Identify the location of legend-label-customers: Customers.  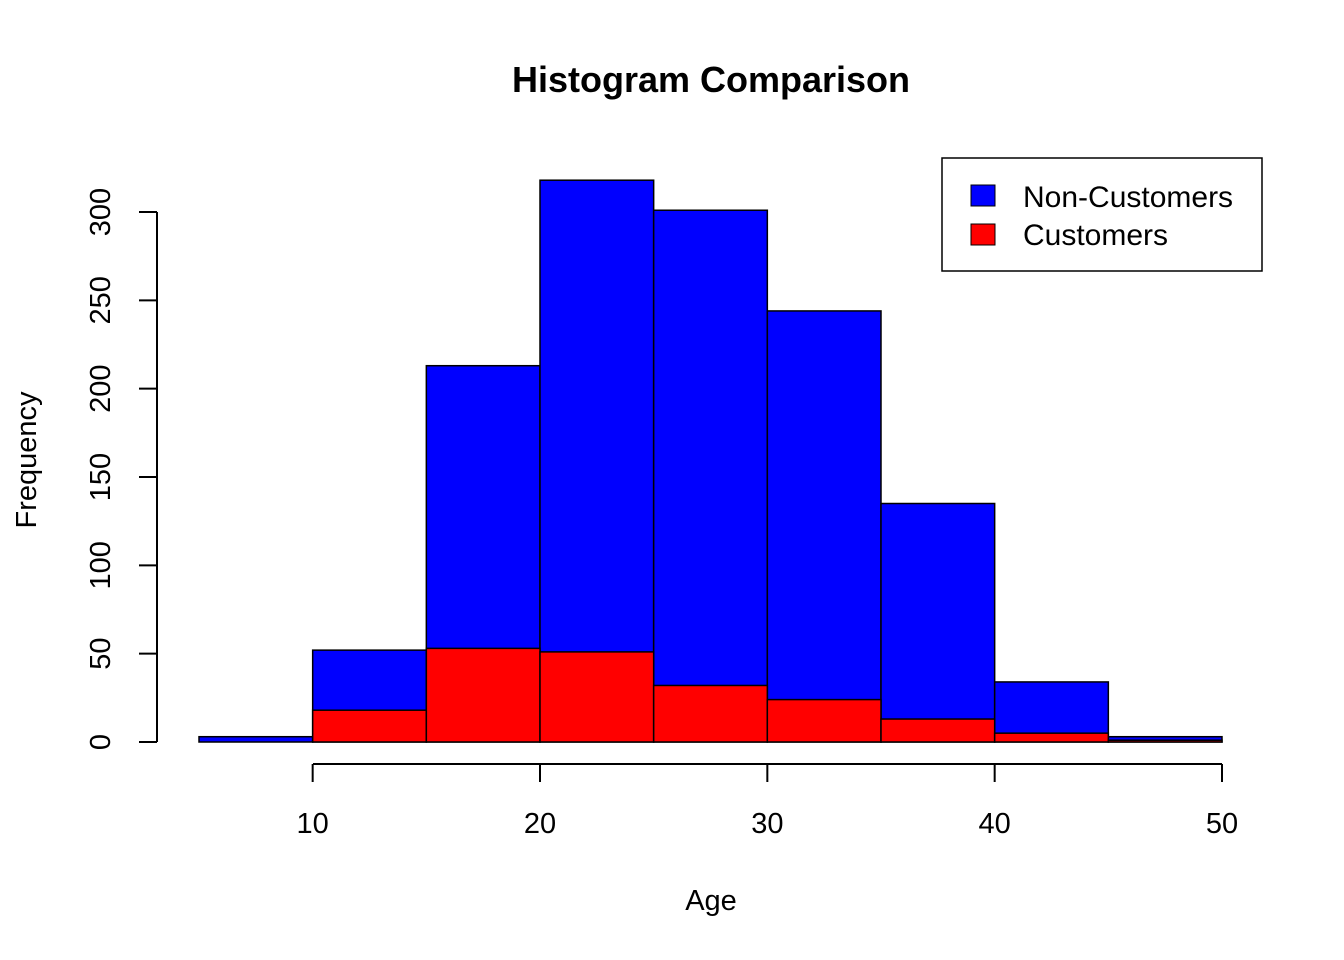
(1095, 235).